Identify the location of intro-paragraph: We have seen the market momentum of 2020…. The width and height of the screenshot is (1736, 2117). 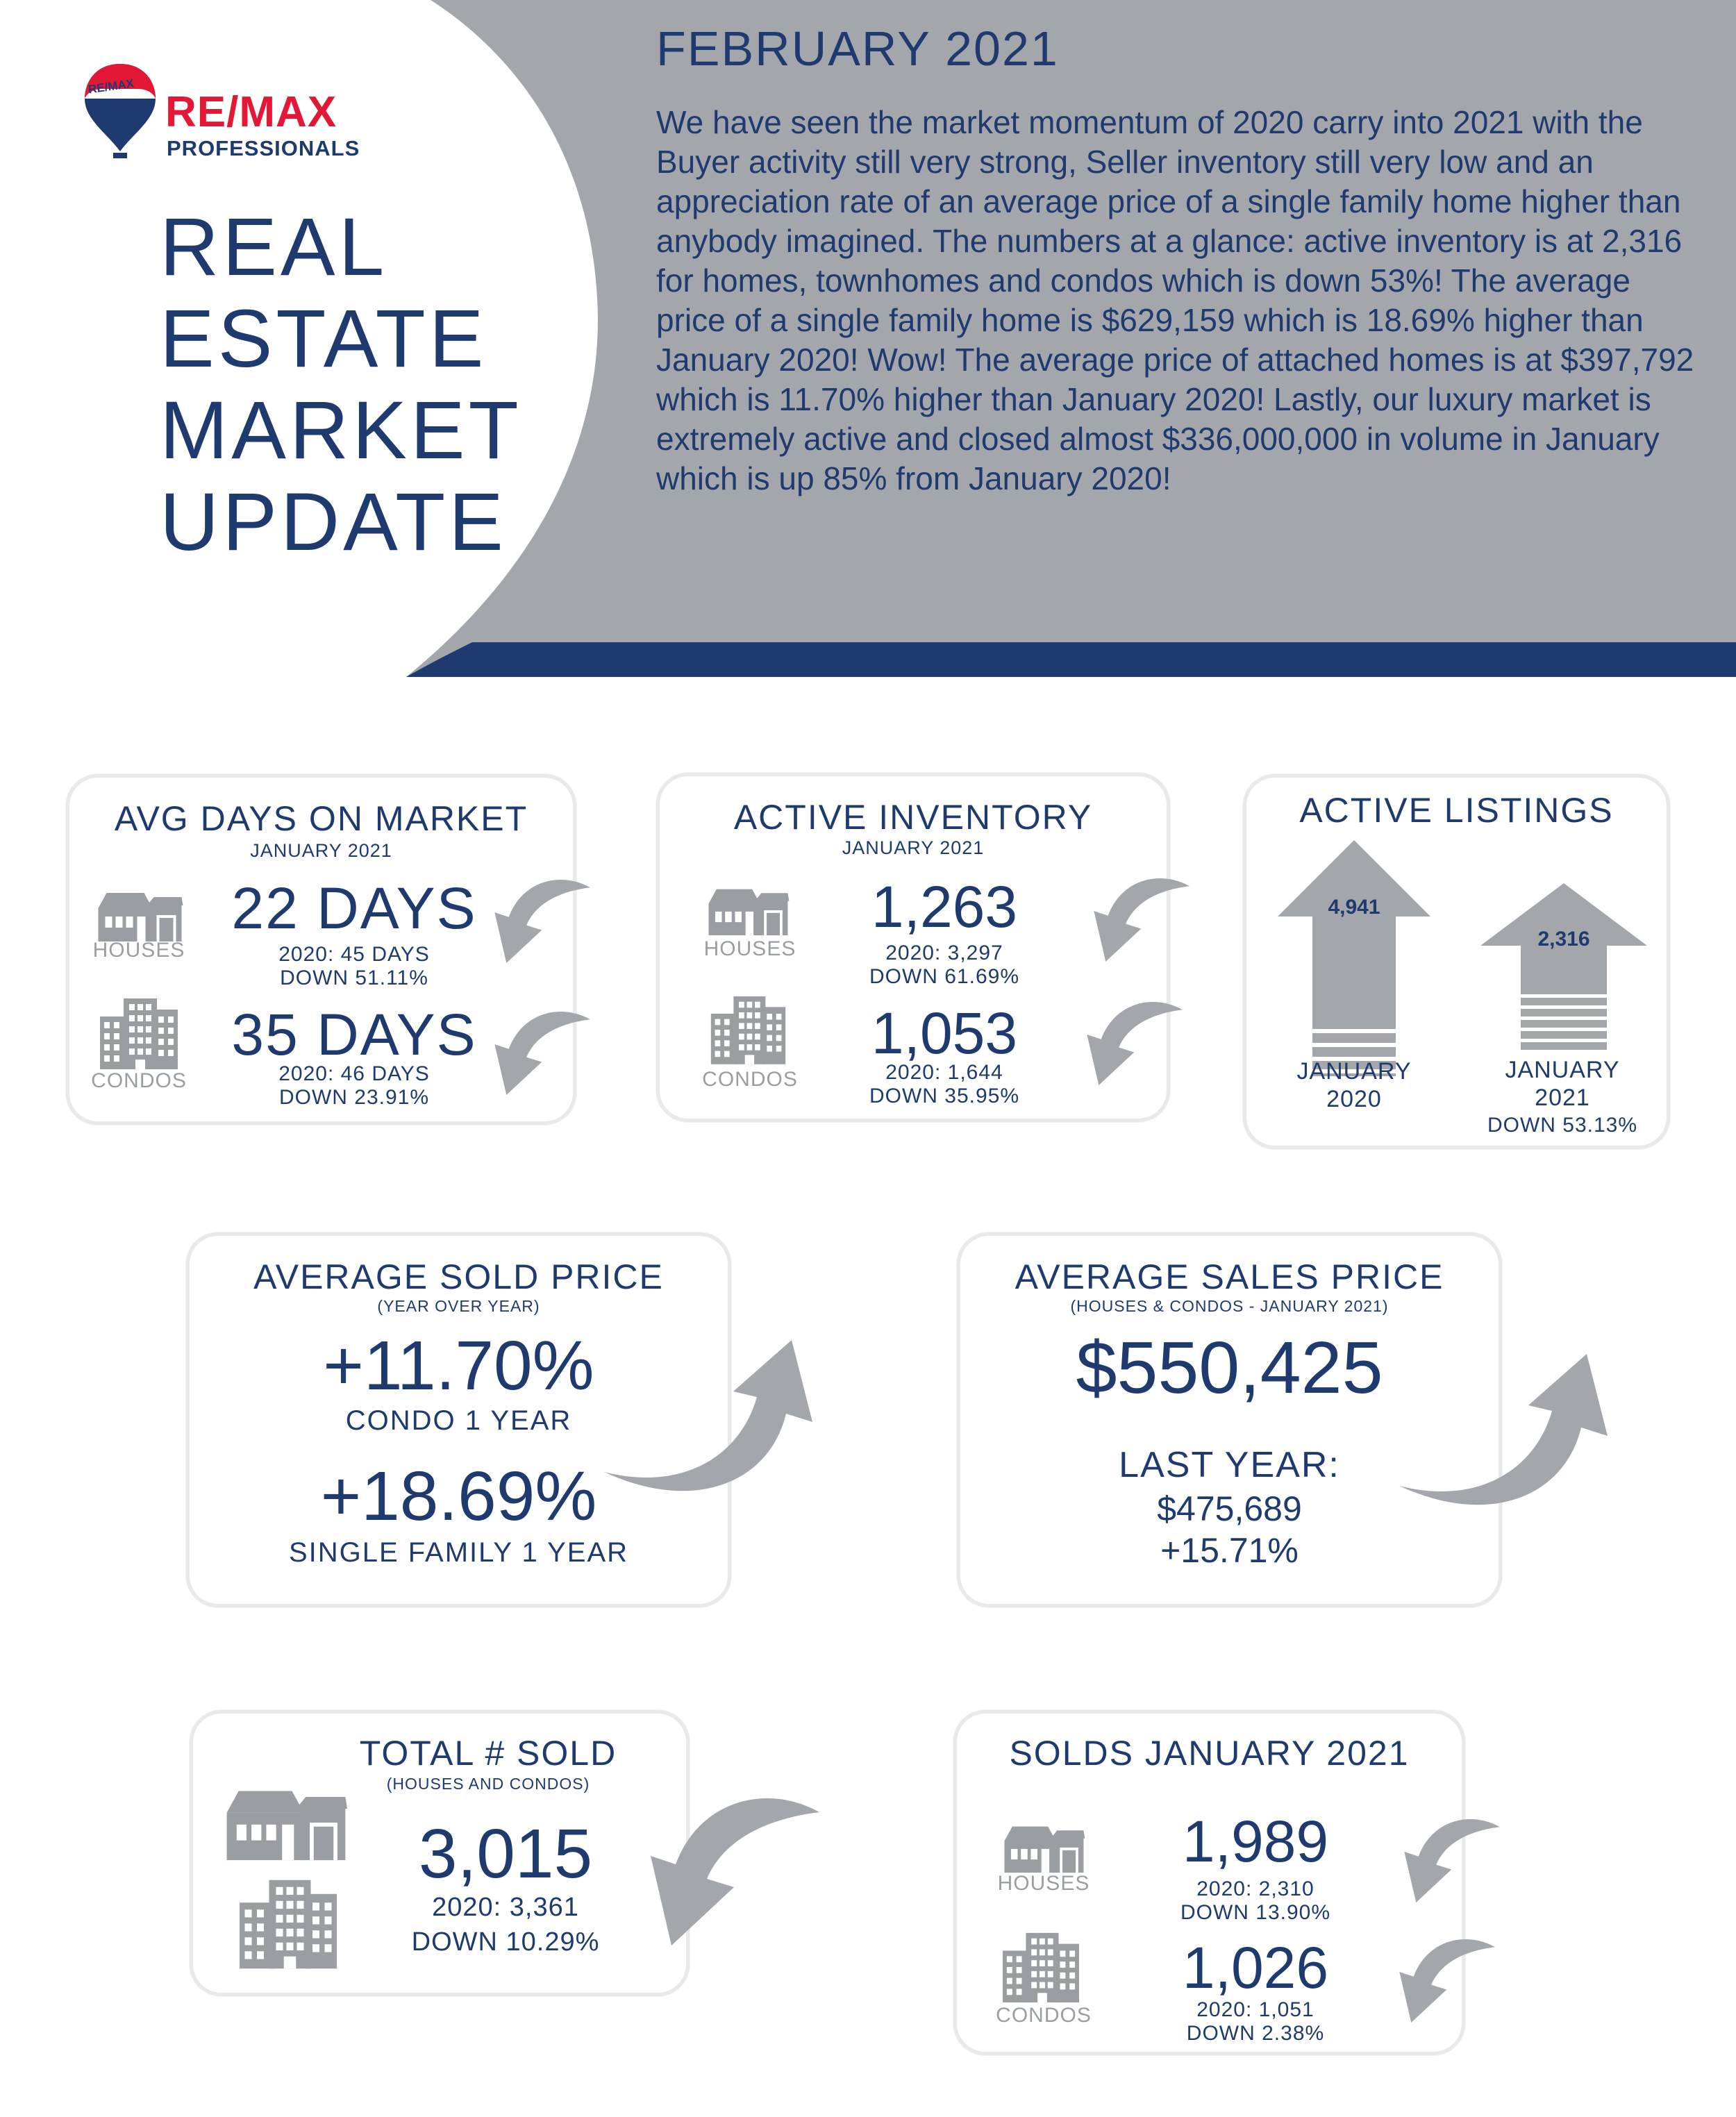
(1175, 300).